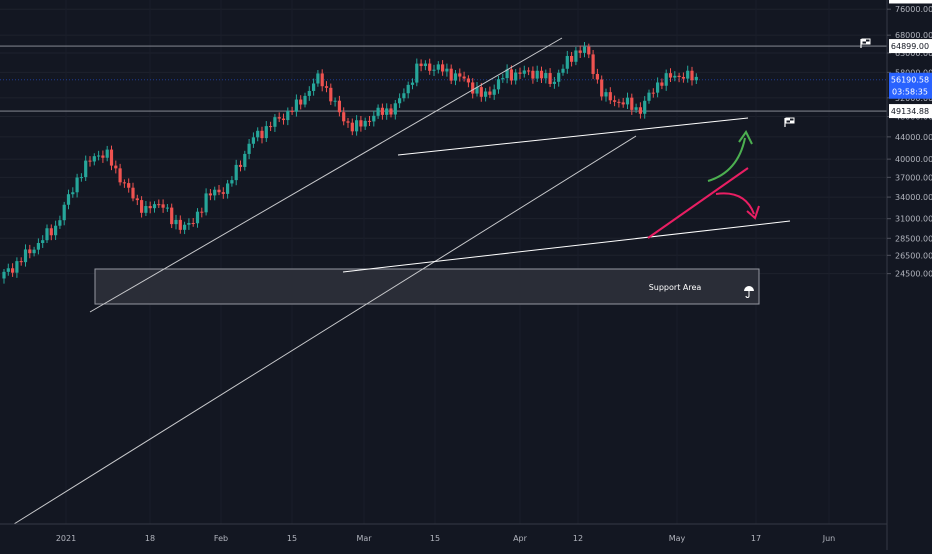  Describe the element at coordinates (520, 538) in the screenshot. I see `x-tick-label: Apr` at that location.